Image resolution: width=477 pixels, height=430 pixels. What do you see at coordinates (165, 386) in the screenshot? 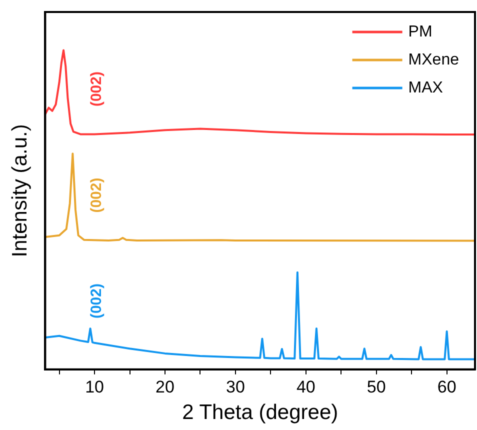
I see `x-tick-label: 20` at bounding box center [165, 386].